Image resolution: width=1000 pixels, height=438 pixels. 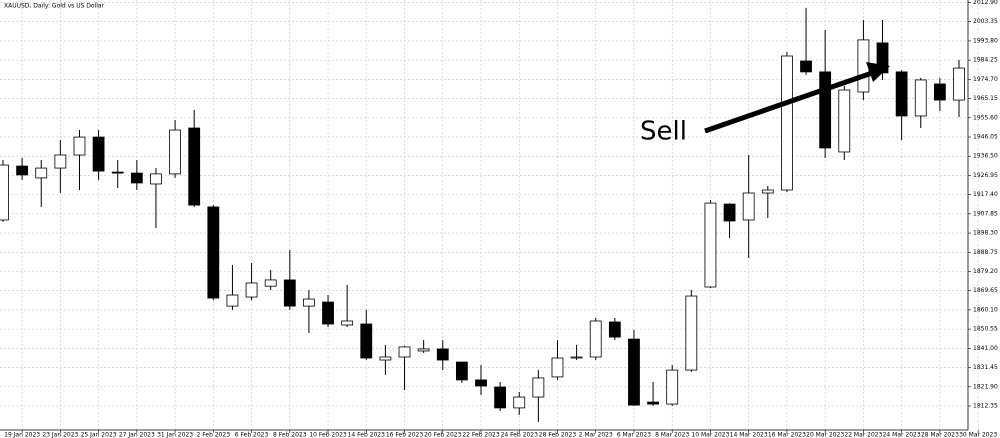 I want to click on y-tick-label: 2003.35, so click(x=985, y=21).